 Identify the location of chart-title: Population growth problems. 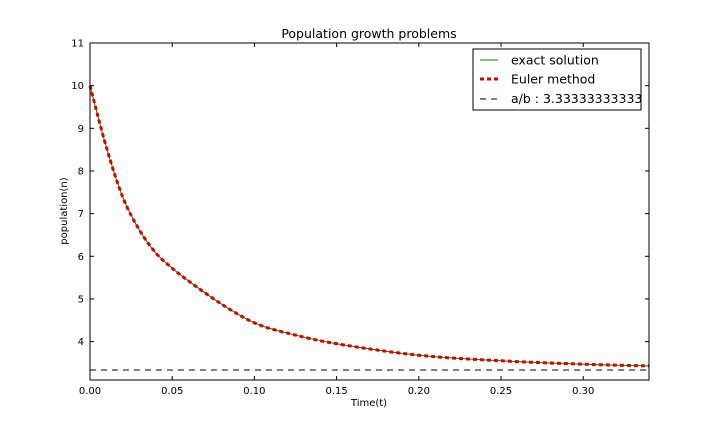
(368, 33).